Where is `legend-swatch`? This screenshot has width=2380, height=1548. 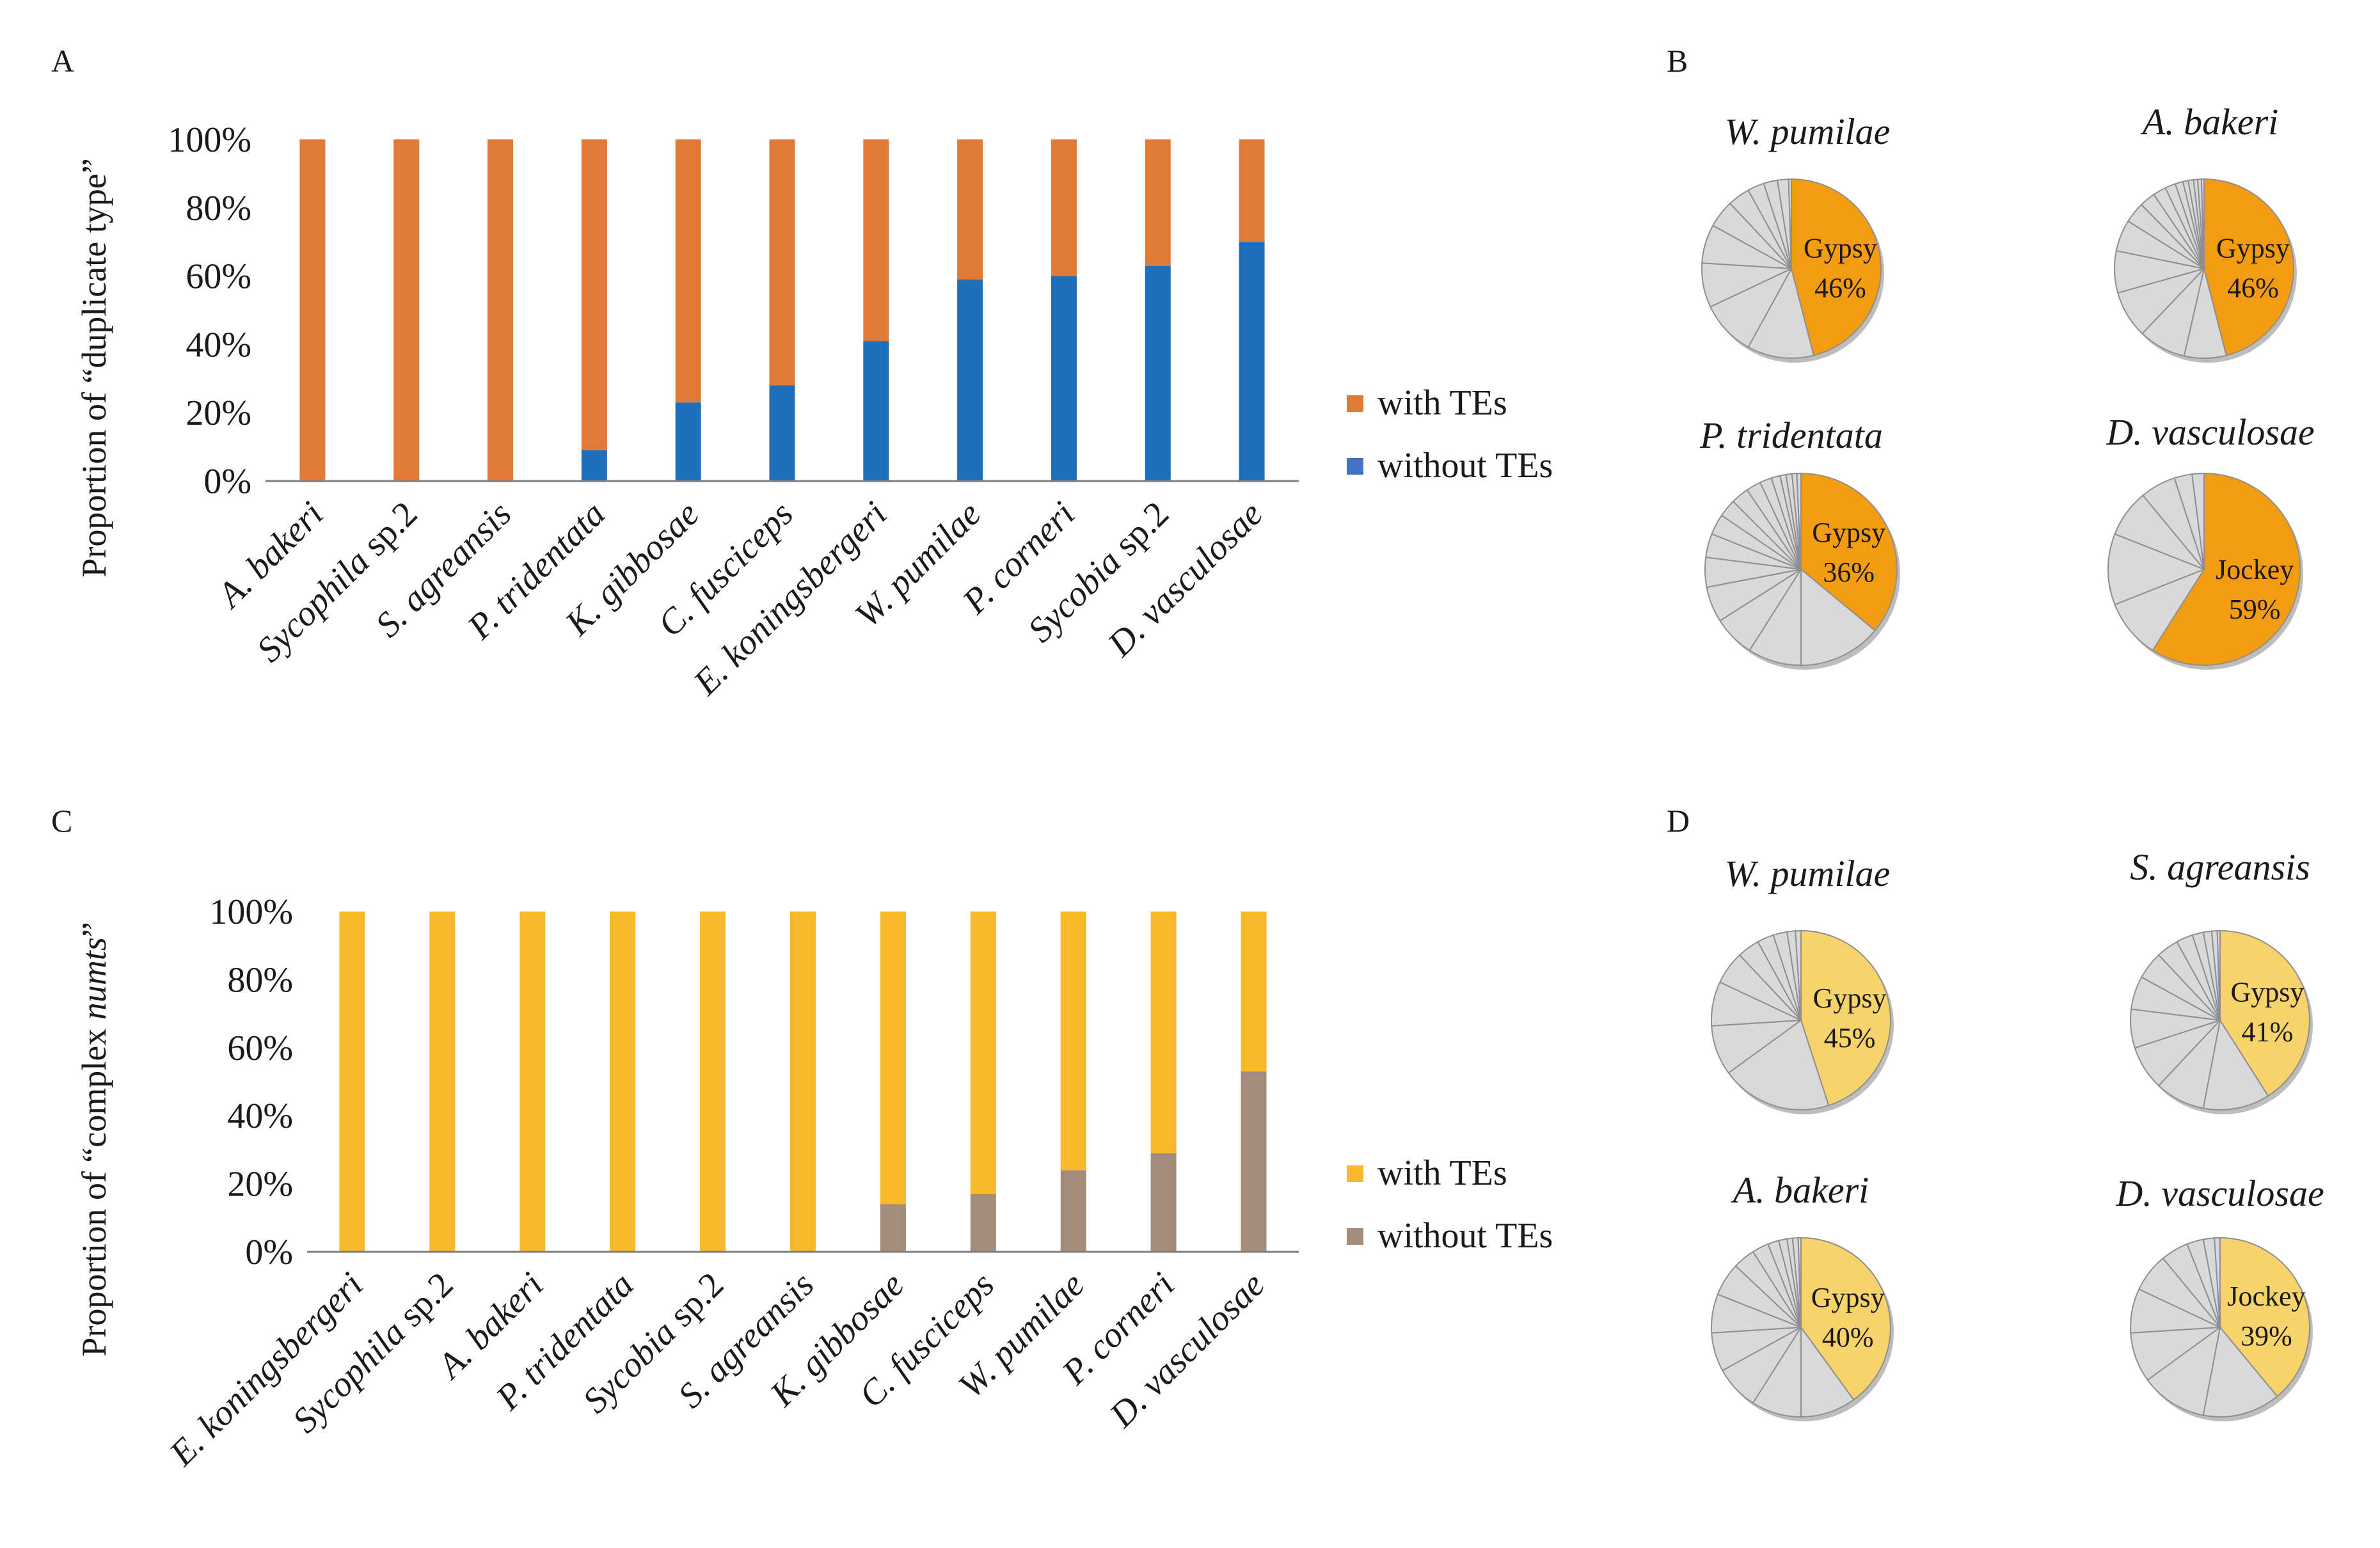
legend-swatch is located at coordinates (1355, 467).